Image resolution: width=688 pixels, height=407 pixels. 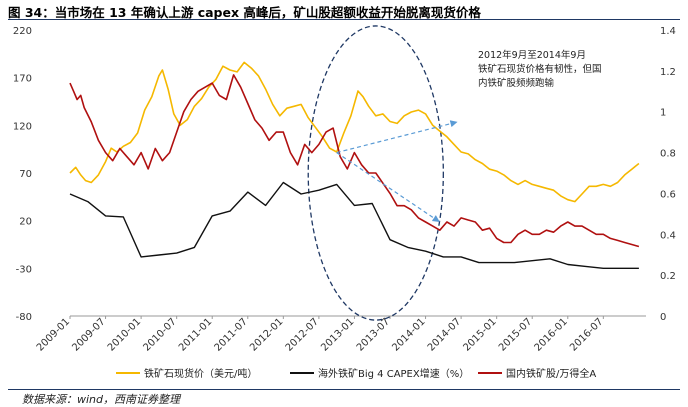 I want to click on y-right-tick-label: 1.2, so click(x=668, y=72).